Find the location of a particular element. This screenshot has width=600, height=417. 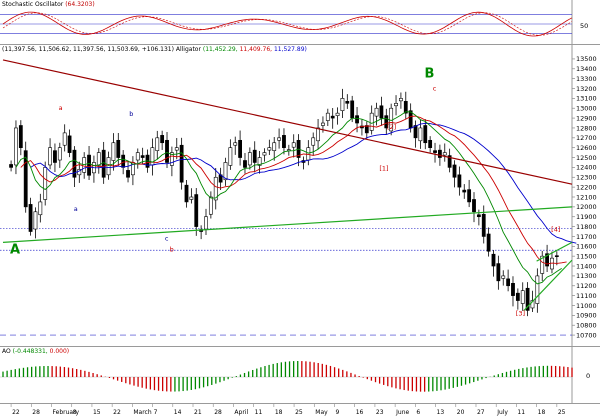

wedge-lower-line is located at coordinates (548, 285).